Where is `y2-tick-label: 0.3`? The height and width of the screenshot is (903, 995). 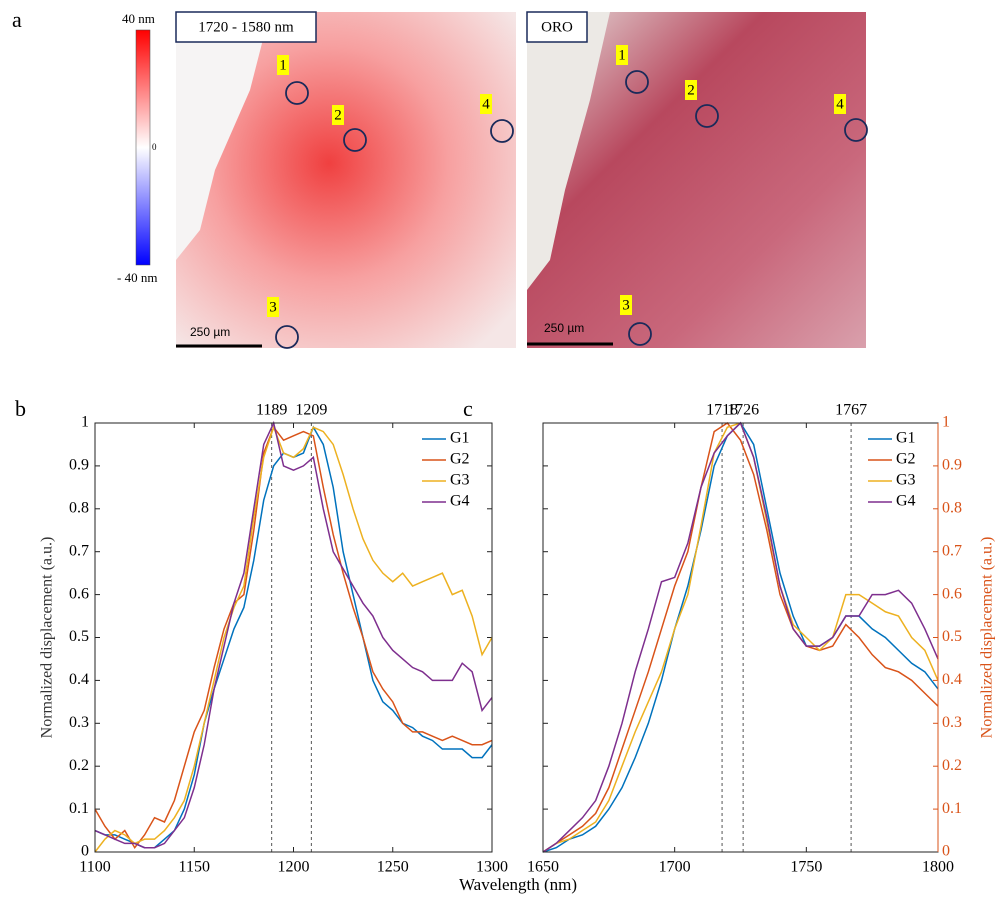 y2-tick-label: 0.3 is located at coordinates (952, 722).